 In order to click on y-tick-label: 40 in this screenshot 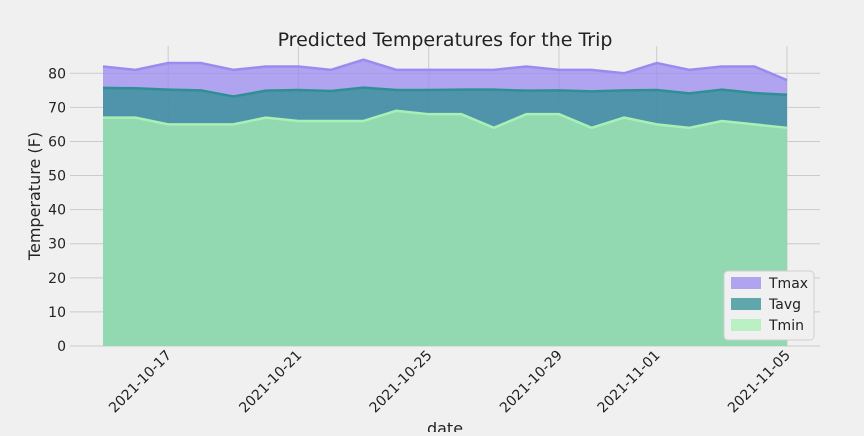, I will do `click(57, 211)`.